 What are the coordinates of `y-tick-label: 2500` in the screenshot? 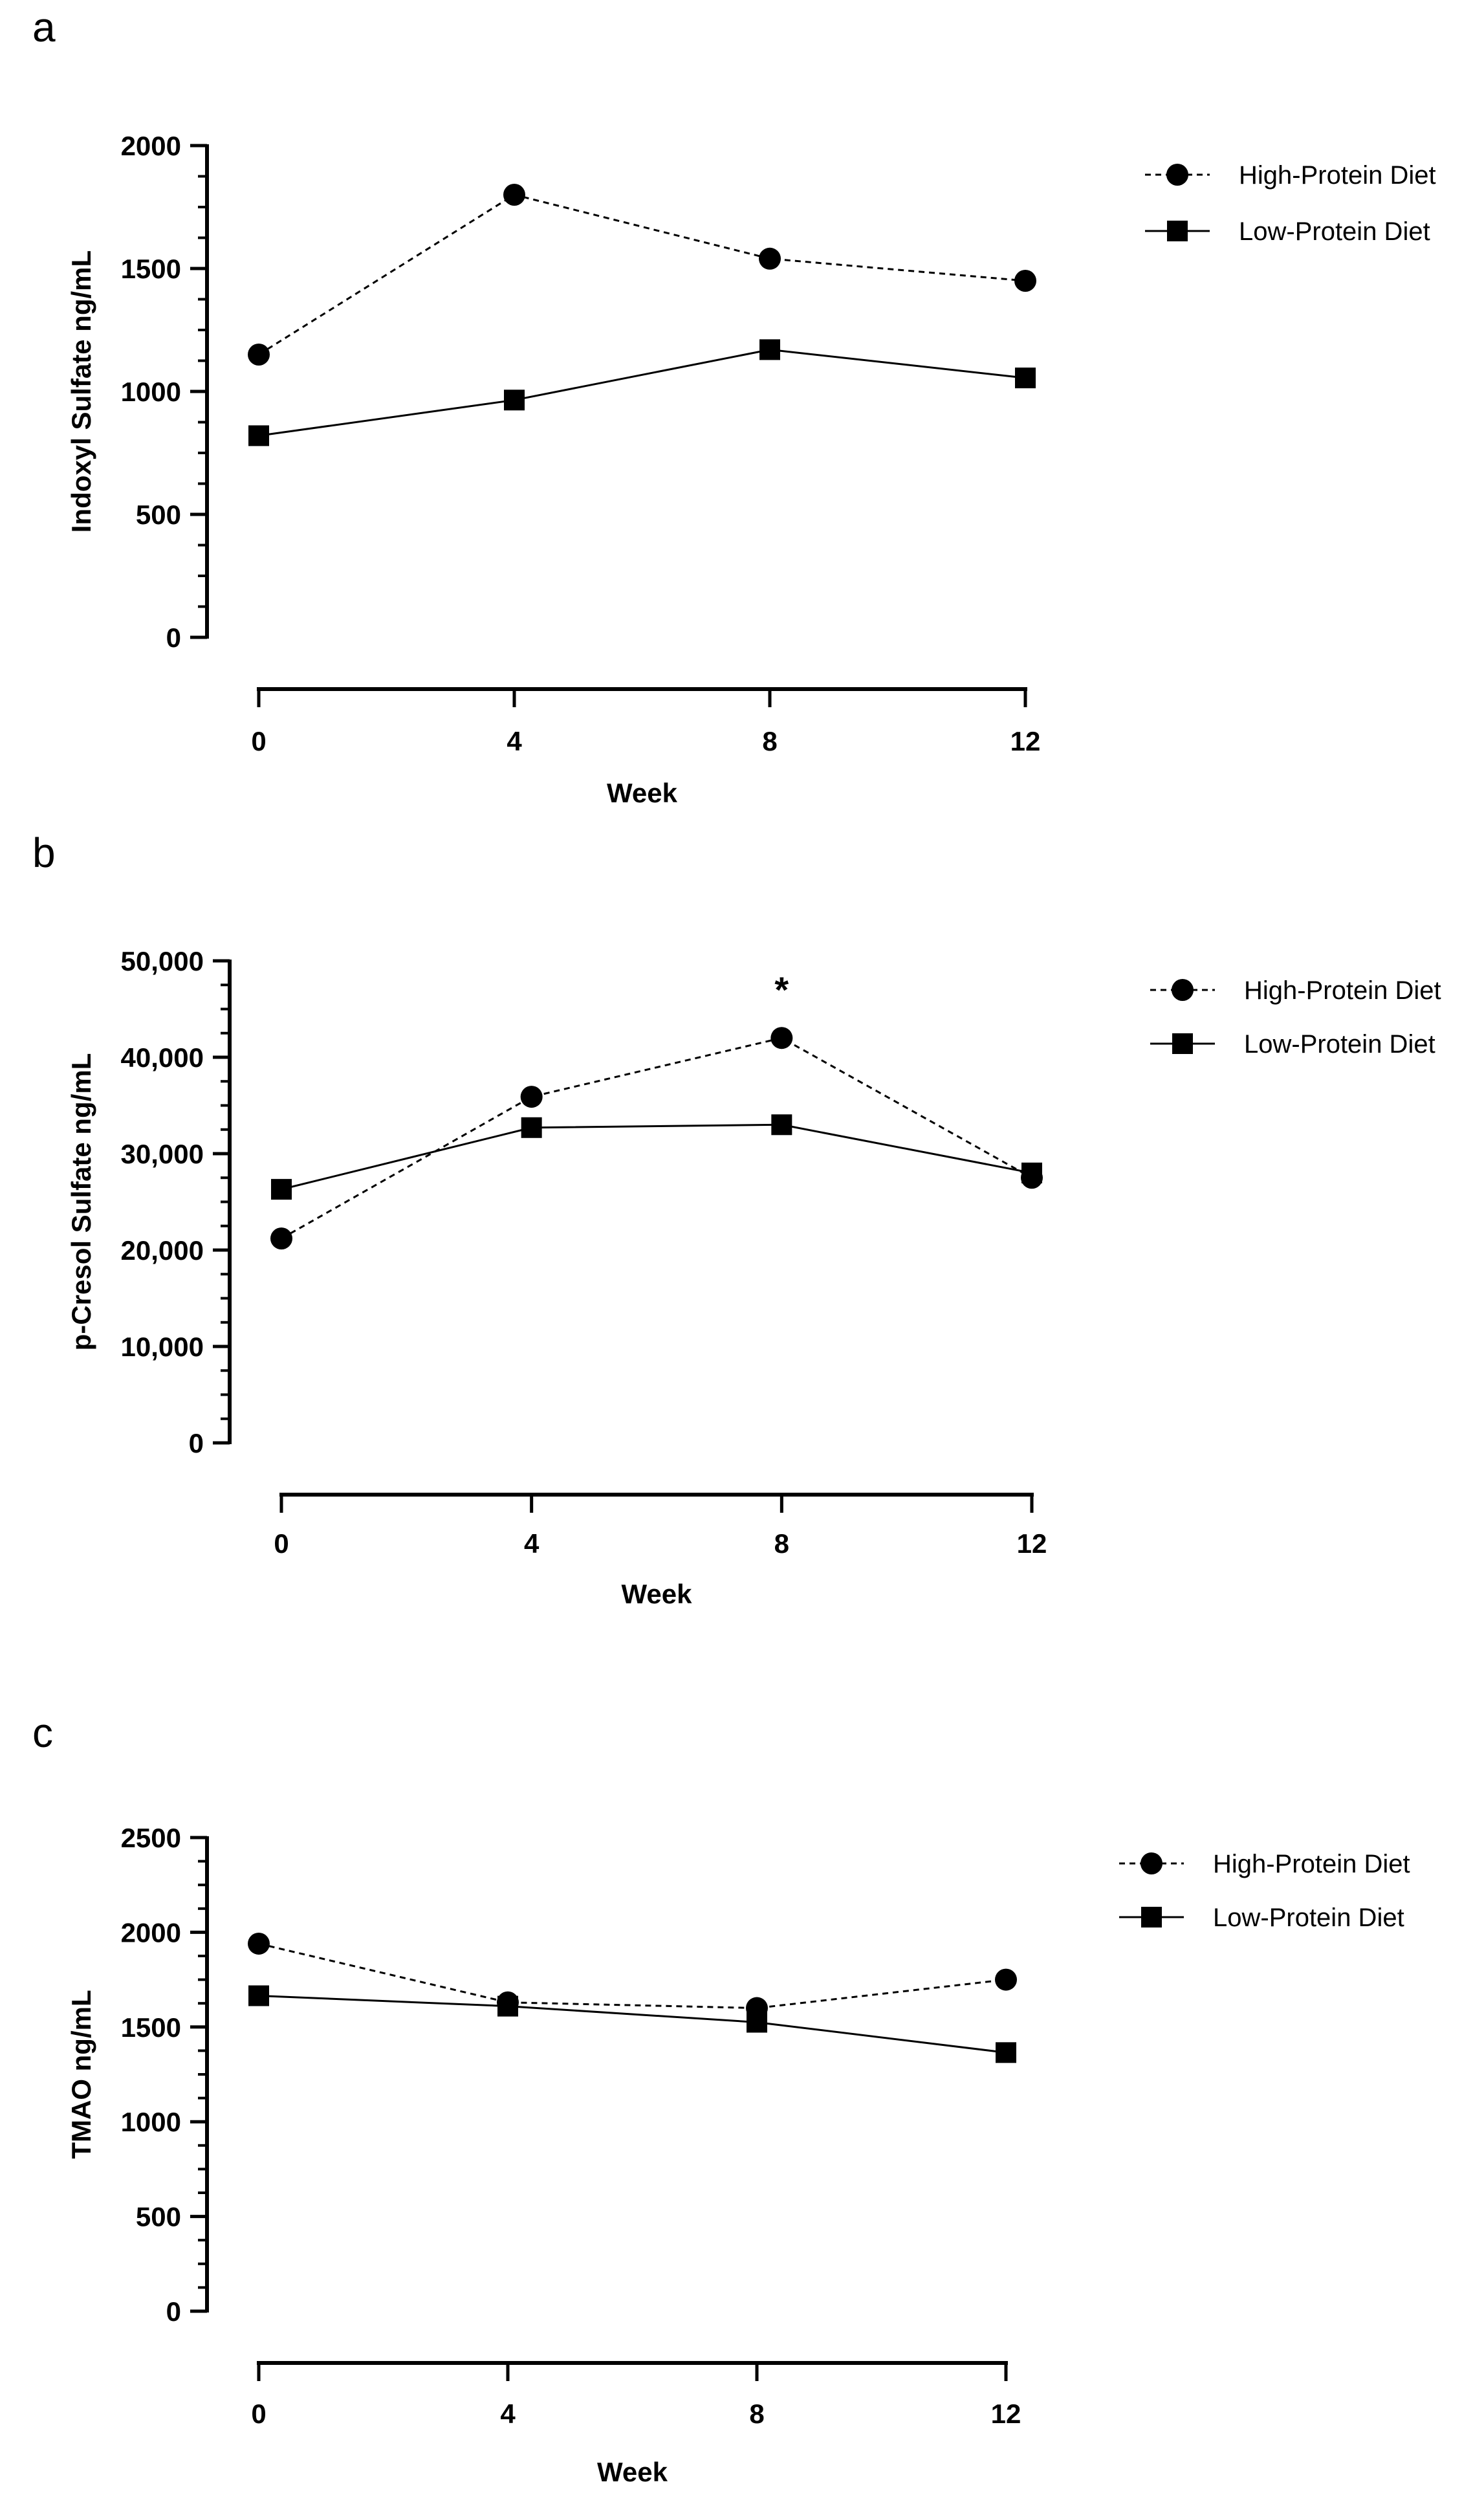 It's located at (151, 1838).